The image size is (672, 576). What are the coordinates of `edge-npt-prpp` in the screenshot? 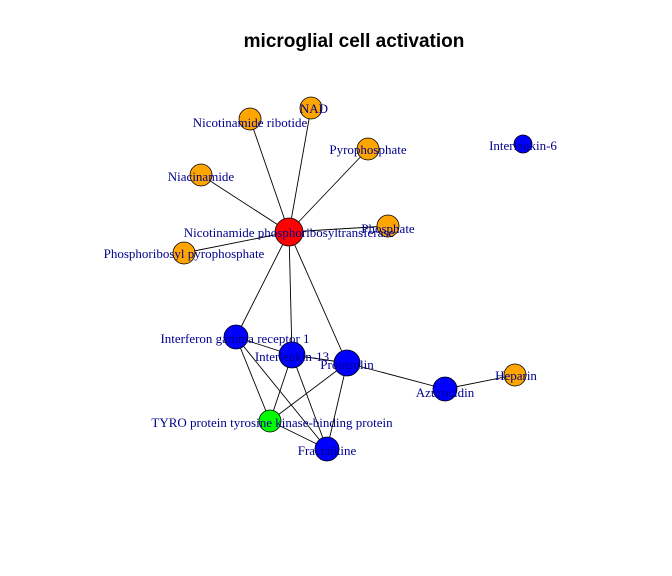 It's located at (236, 242).